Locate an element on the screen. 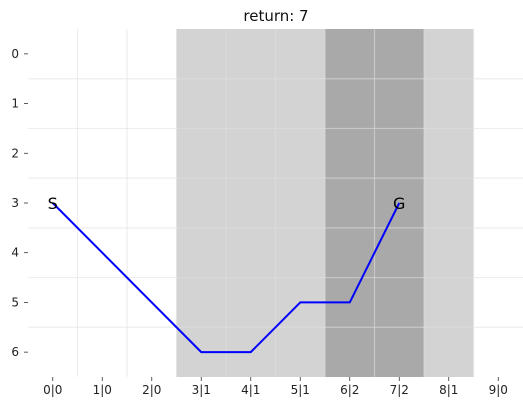 This screenshot has width=523, height=408. y-tick-label: 1 is located at coordinates (15, 104).